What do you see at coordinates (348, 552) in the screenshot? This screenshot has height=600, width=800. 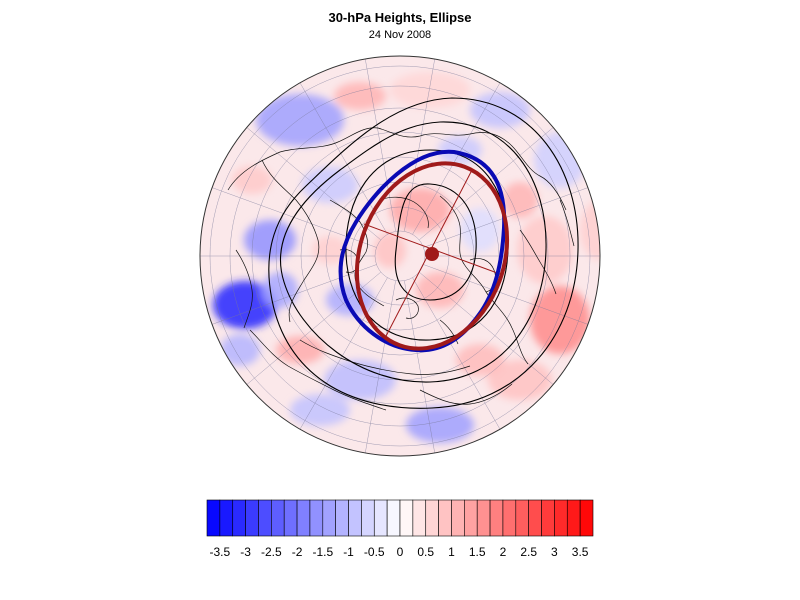 I see `colorbar-tick-label: -1` at bounding box center [348, 552].